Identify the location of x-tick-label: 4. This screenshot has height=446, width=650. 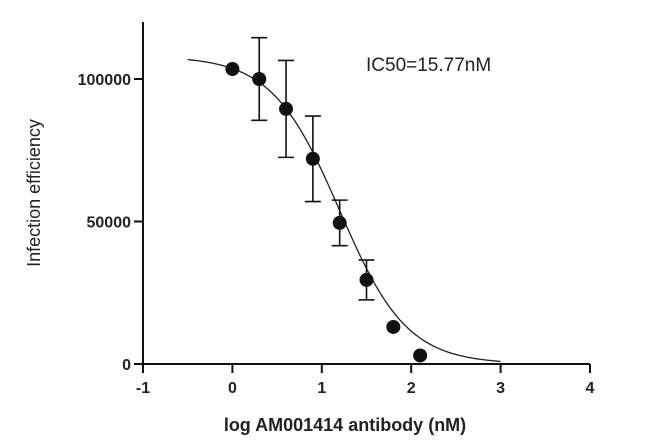
(590, 388).